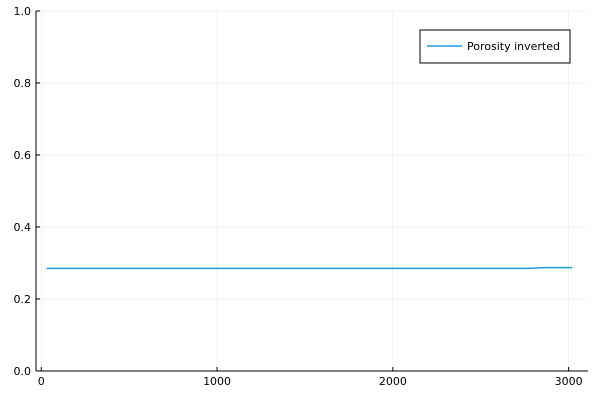  What do you see at coordinates (41, 381) in the screenshot?
I see `x-tick-label-0: 0` at bounding box center [41, 381].